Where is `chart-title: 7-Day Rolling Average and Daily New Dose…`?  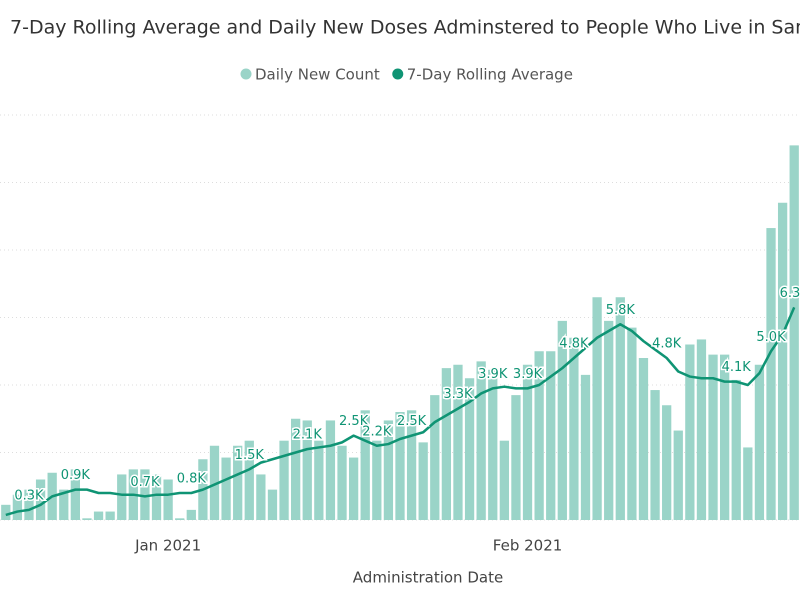
chart-title: 7-Day Rolling Average and Daily New Dose… is located at coordinates (405, 28).